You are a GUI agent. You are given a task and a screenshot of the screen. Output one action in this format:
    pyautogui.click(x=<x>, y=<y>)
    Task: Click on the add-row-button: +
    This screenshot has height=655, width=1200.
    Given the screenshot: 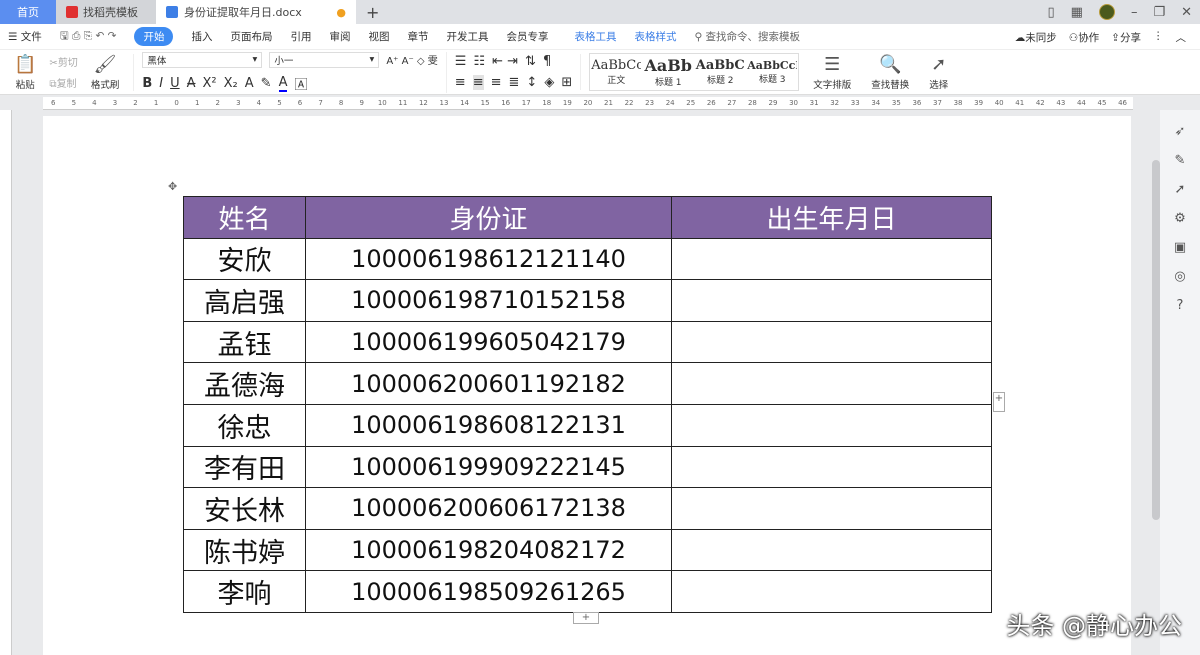 What is the action you would take?
    pyautogui.click(x=586, y=618)
    